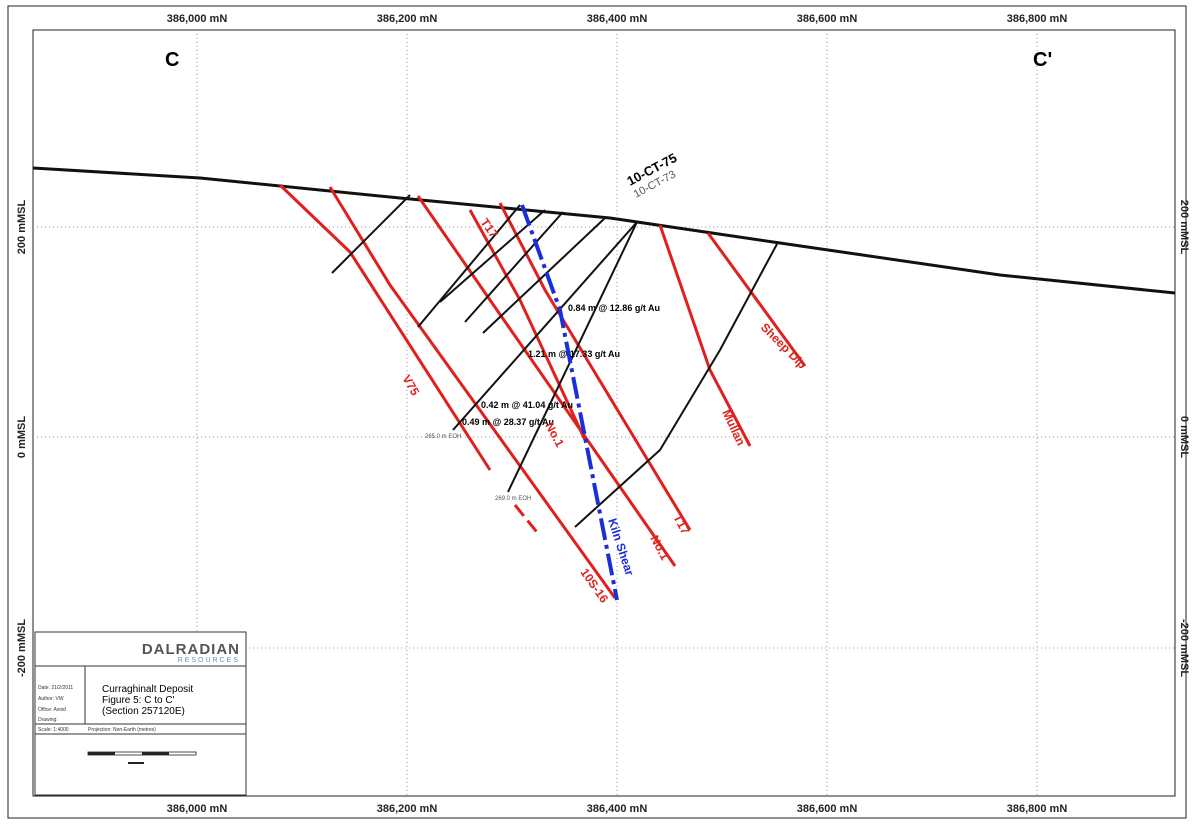 This screenshot has height=828, width=1192. Describe the element at coordinates (617, 19) in the screenshot. I see `top-axis-label: 386,400 mN` at that location.